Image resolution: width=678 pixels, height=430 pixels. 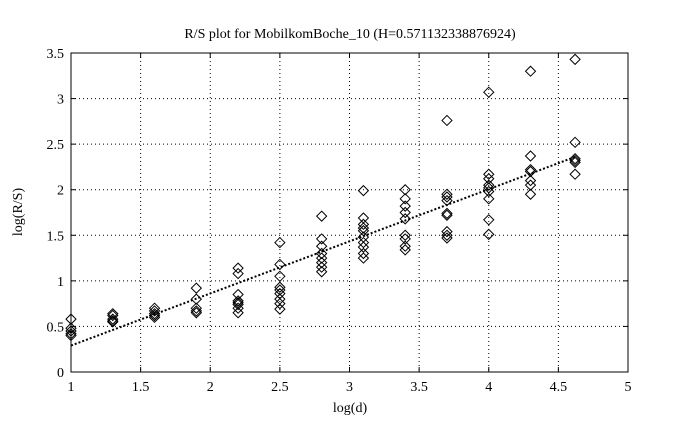 What do you see at coordinates (141, 387) in the screenshot?
I see `x-tick-label: 1.5` at bounding box center [141, 387].